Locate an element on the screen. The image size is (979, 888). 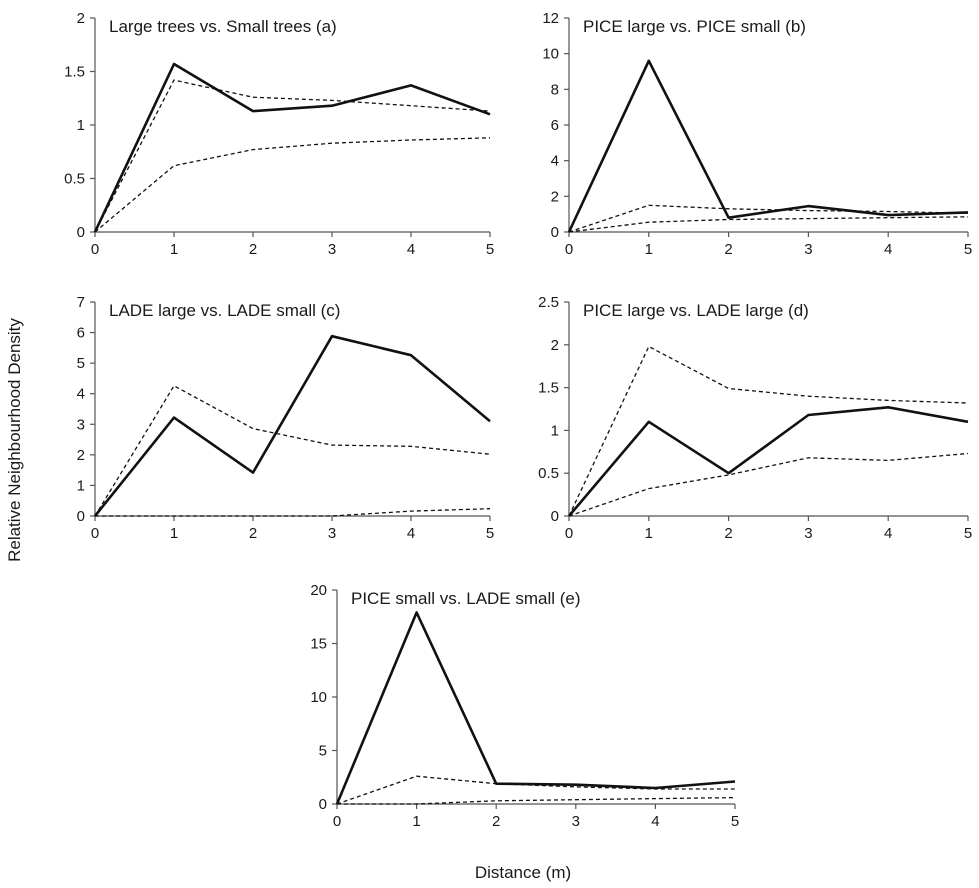
y-tick-label: 12 is located at coordinates (550, 18).